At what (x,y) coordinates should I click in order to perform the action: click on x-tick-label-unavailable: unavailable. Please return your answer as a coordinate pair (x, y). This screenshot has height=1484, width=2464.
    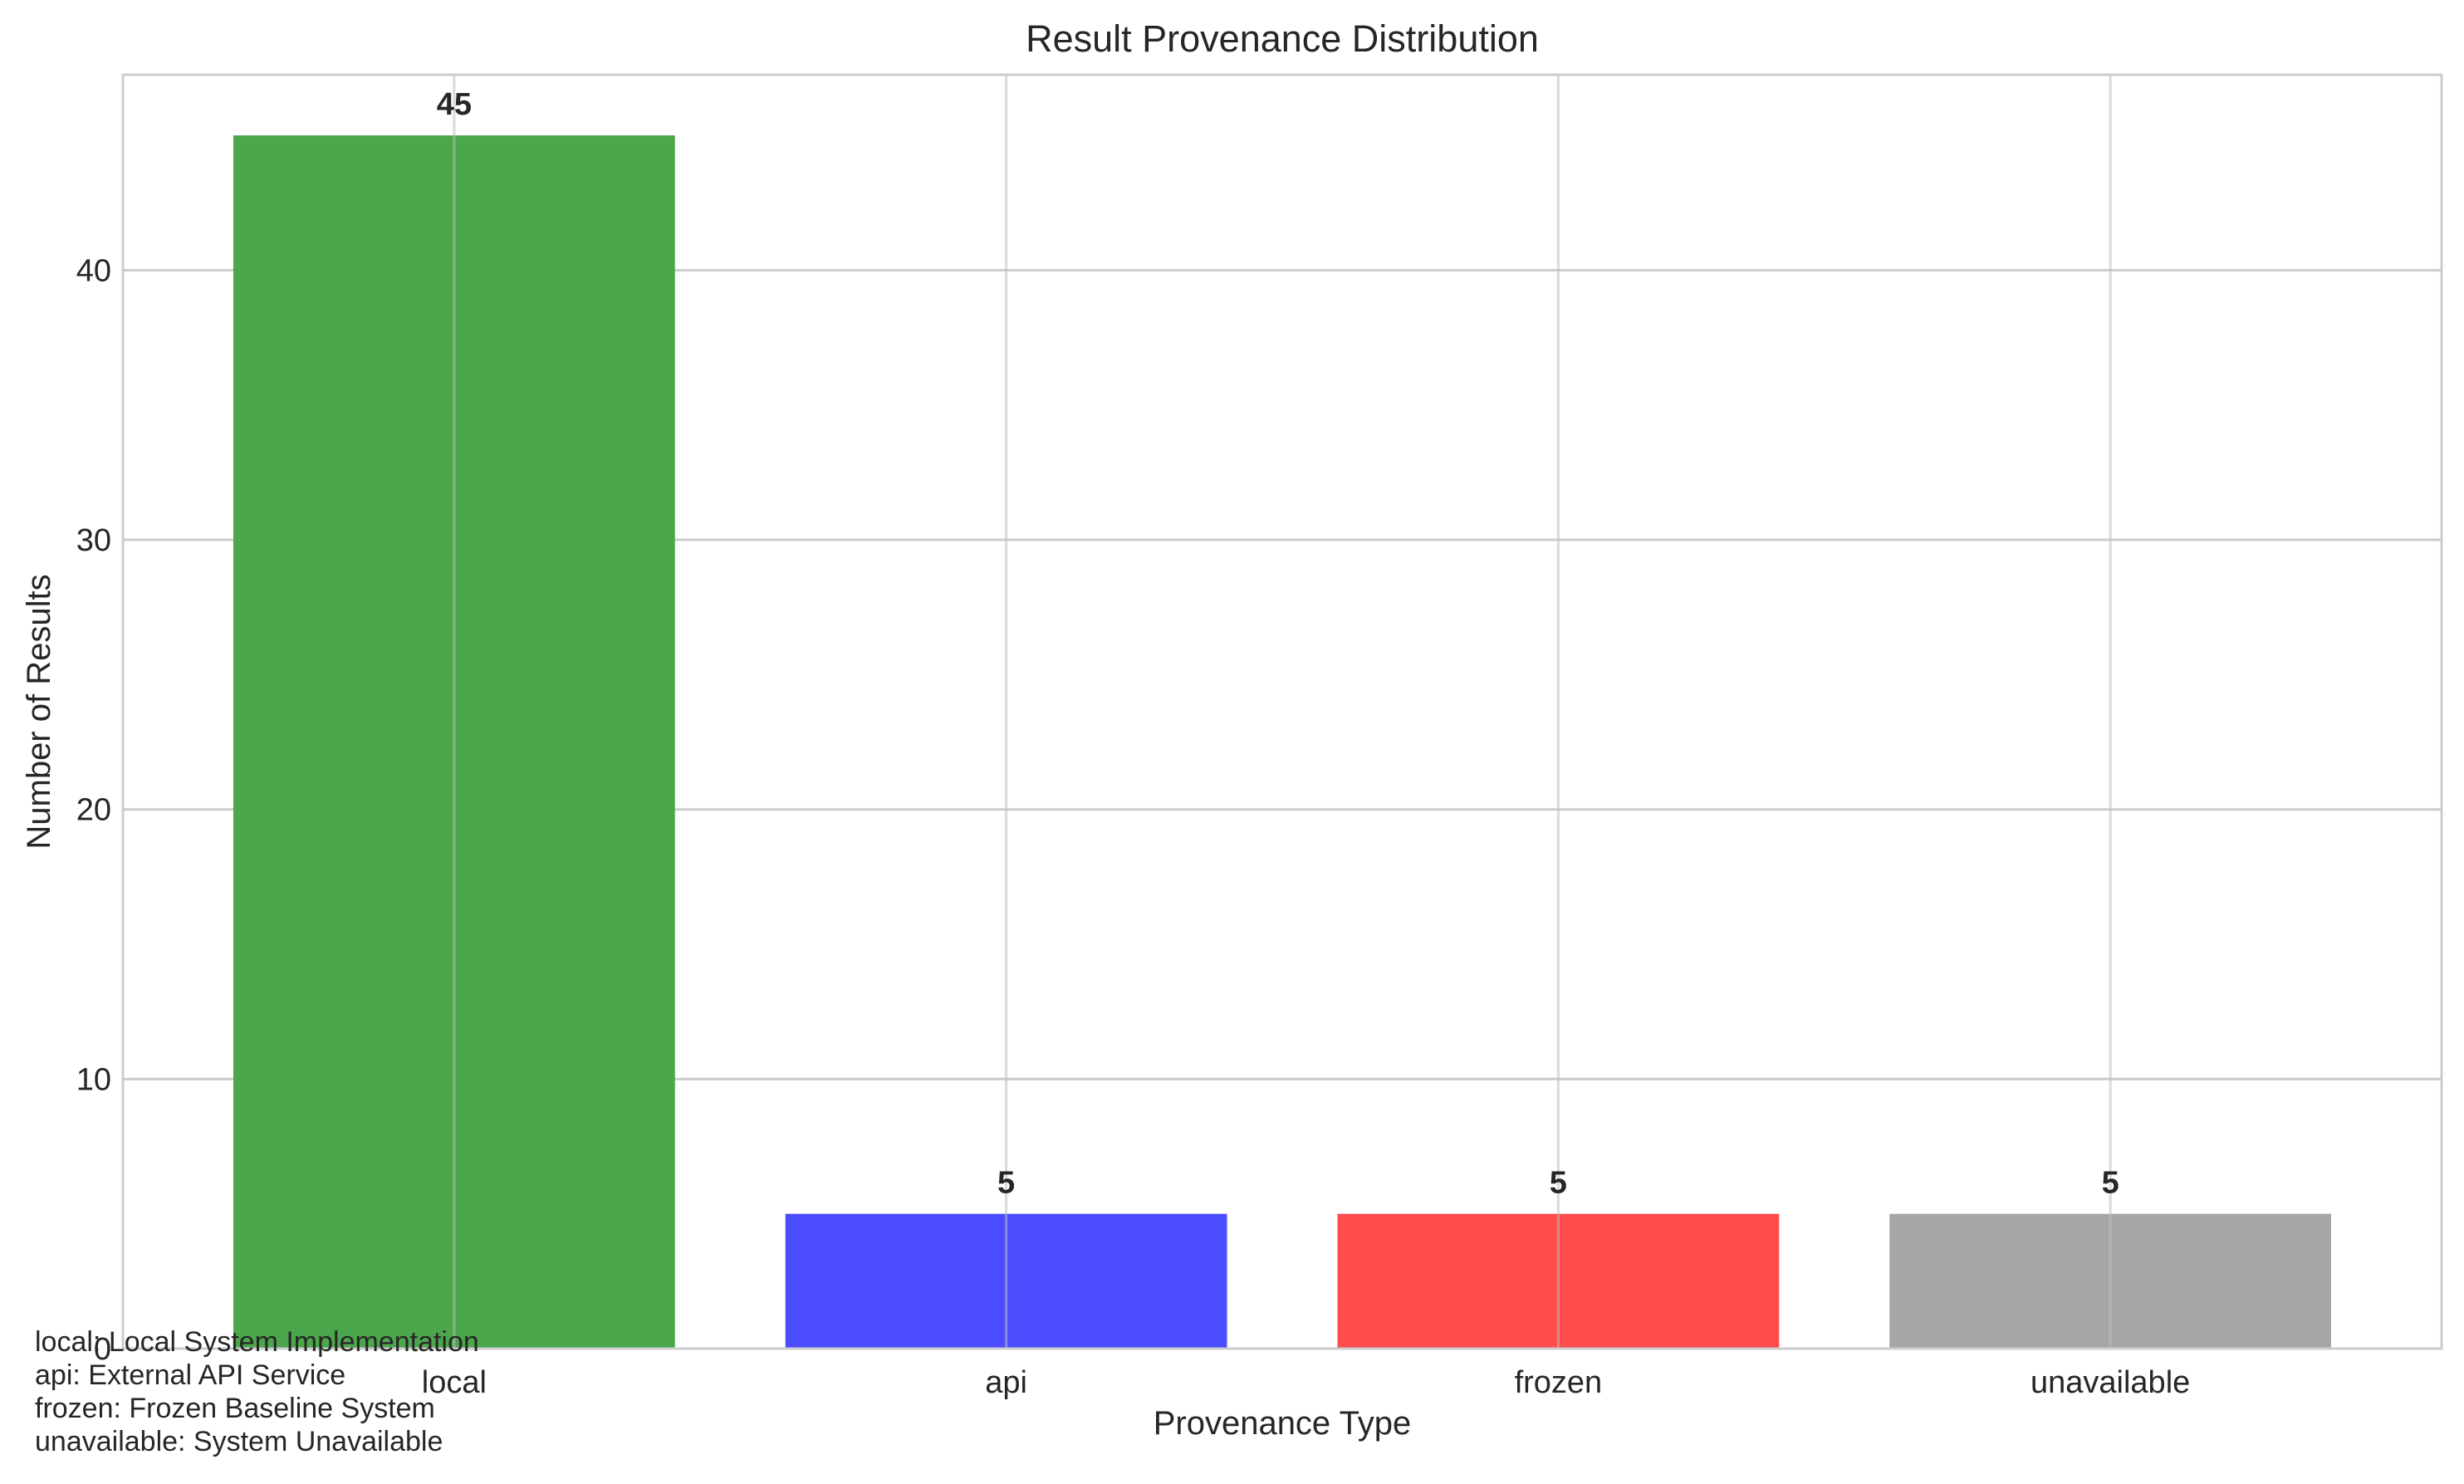
    Looking at the image, I should click on (2110, 1382).